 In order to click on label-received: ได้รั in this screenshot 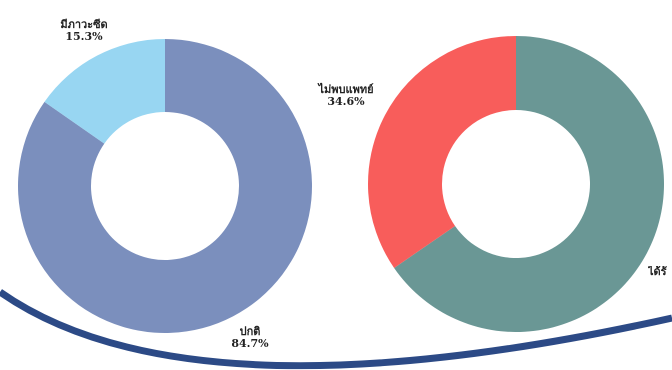, I will do `click(660, 272)`.